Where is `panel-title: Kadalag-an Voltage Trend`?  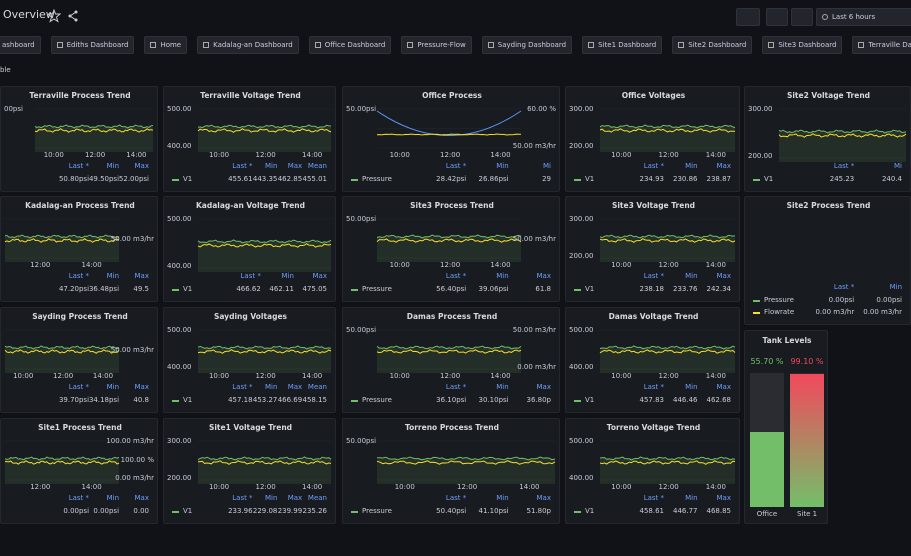 panel-title: Kadalag-an Voltage Trend is located at coordinates (250, 205).